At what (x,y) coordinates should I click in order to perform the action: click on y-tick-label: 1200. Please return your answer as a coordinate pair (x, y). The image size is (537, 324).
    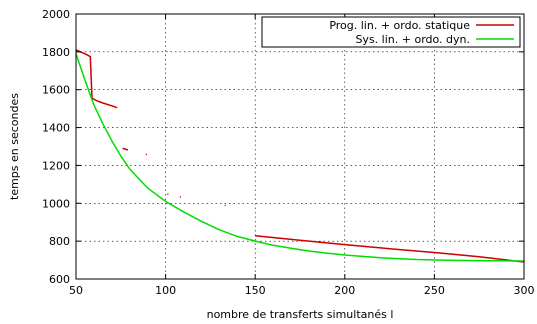
    Looking at the image, I should click on (56, 165).